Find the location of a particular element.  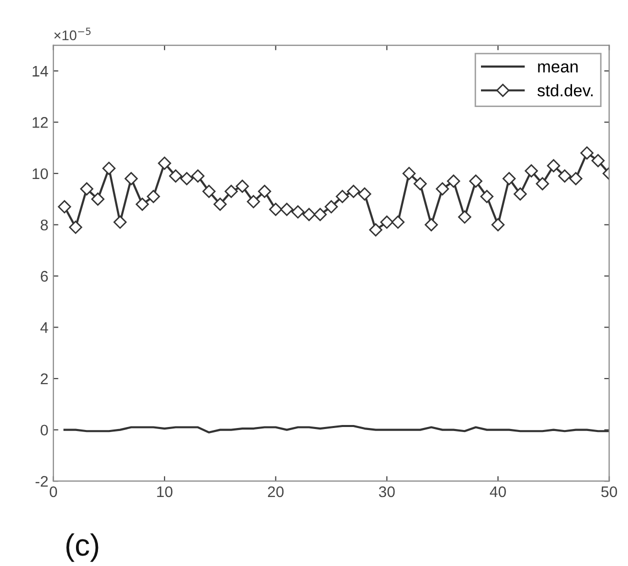

x-tick-label: 20 is located at coordinates (276, 492).